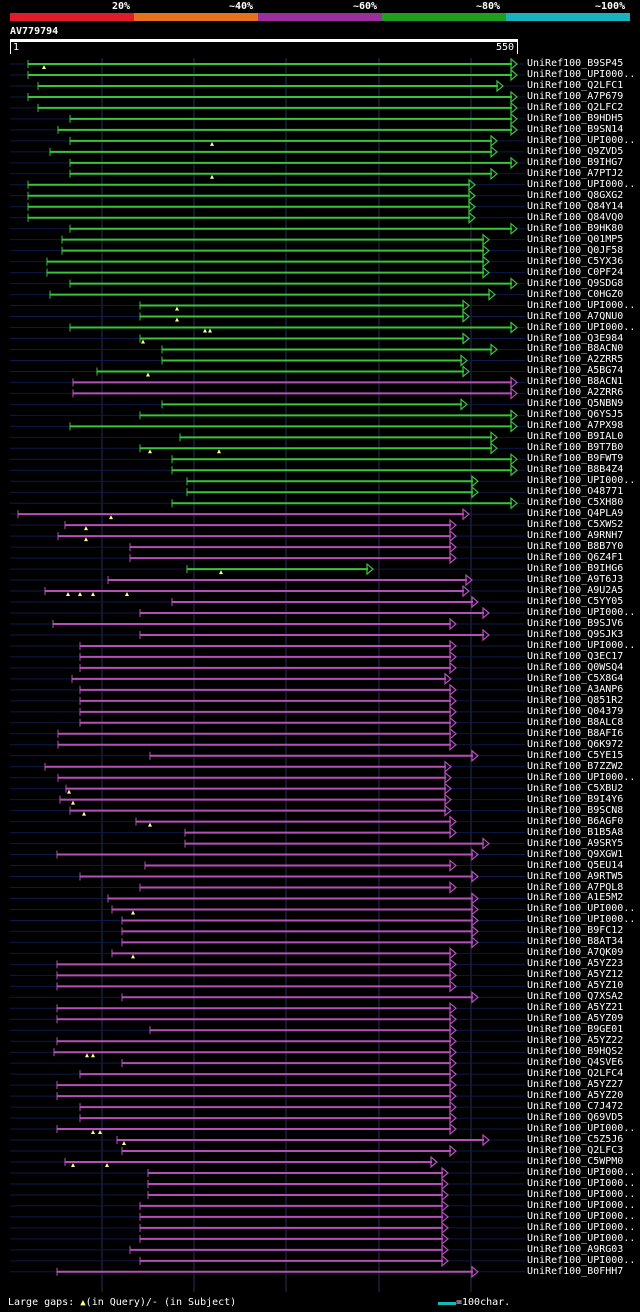 The height and width of the screenshot is (1312, 640). Describe the element at coordinates (575, 129) in the screenshot. I see `hit-label: UniRef100_B9SN14` at that location.